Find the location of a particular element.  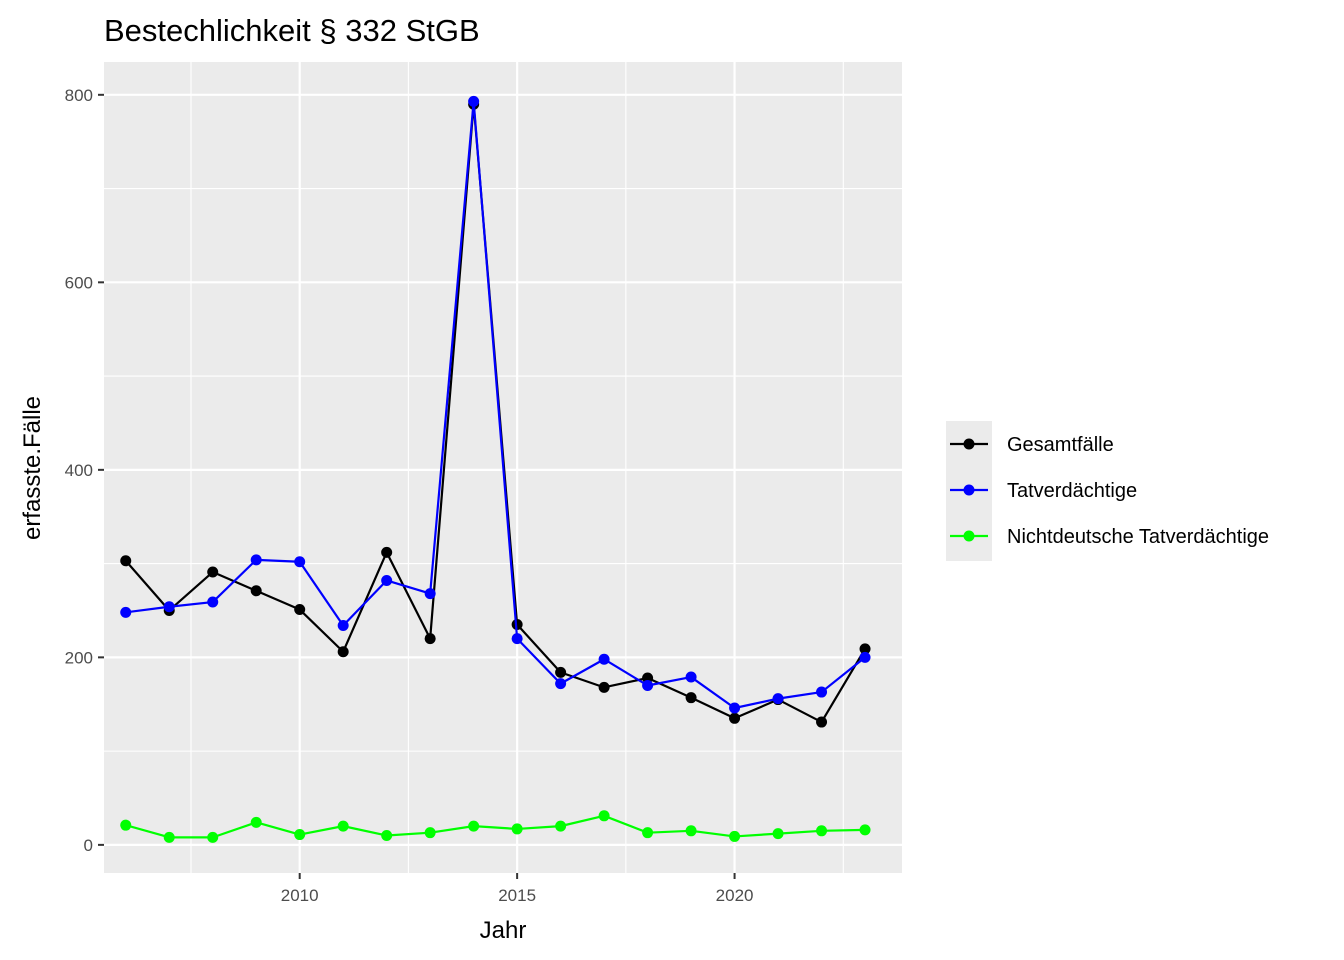

legend-label: Gesamtfälle is located at coordinates (1060, 445).